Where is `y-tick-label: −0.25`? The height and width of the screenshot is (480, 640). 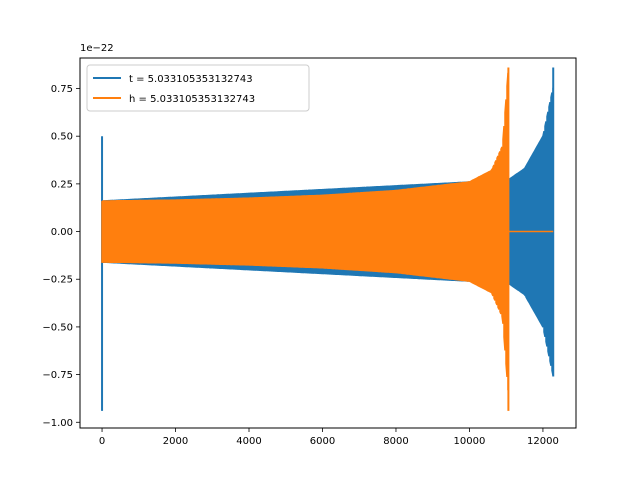
y-tick-label: −0.25 is located at coordinates (57, 280).